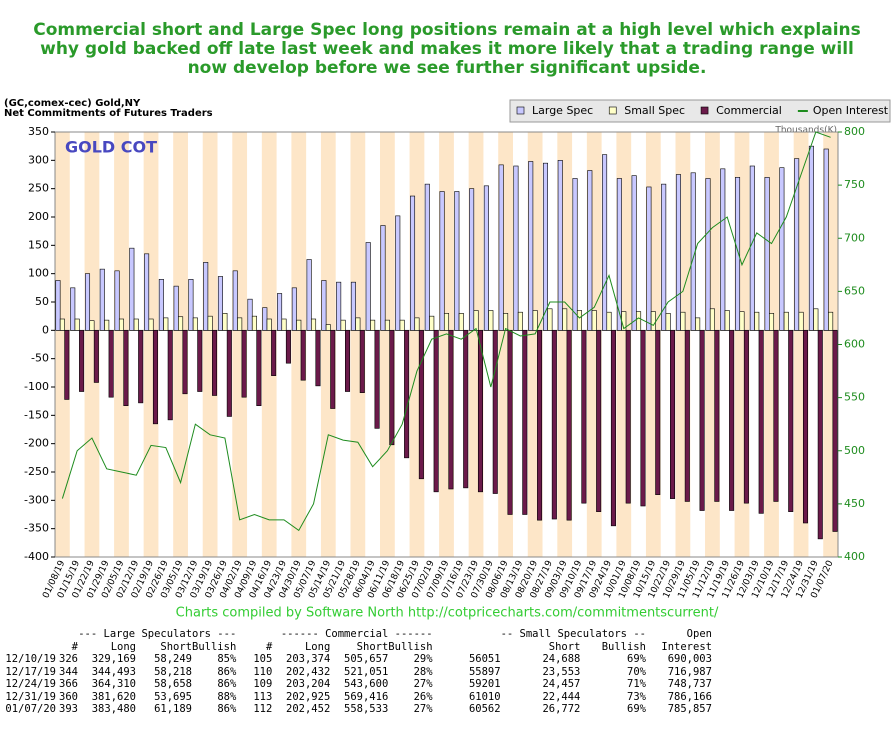 The height and width of the screenshot is (730, 895). I want to click on table-cell: 12/24/19, so click(30, 684).